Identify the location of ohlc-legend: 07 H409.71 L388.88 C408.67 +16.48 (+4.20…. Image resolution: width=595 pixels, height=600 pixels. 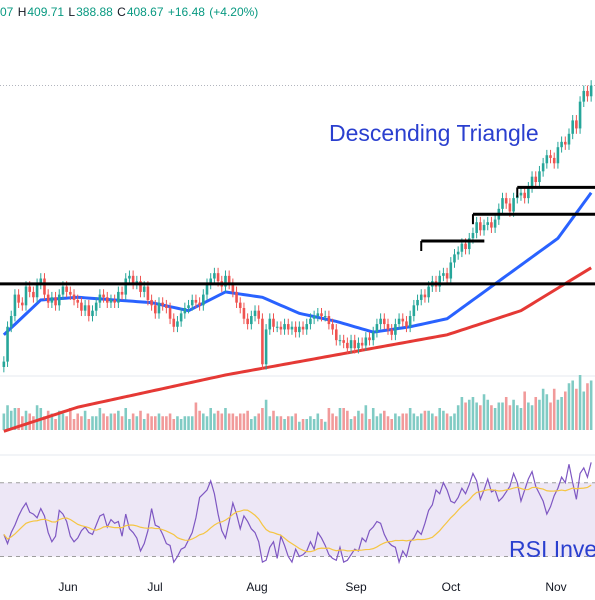
(129, 12).